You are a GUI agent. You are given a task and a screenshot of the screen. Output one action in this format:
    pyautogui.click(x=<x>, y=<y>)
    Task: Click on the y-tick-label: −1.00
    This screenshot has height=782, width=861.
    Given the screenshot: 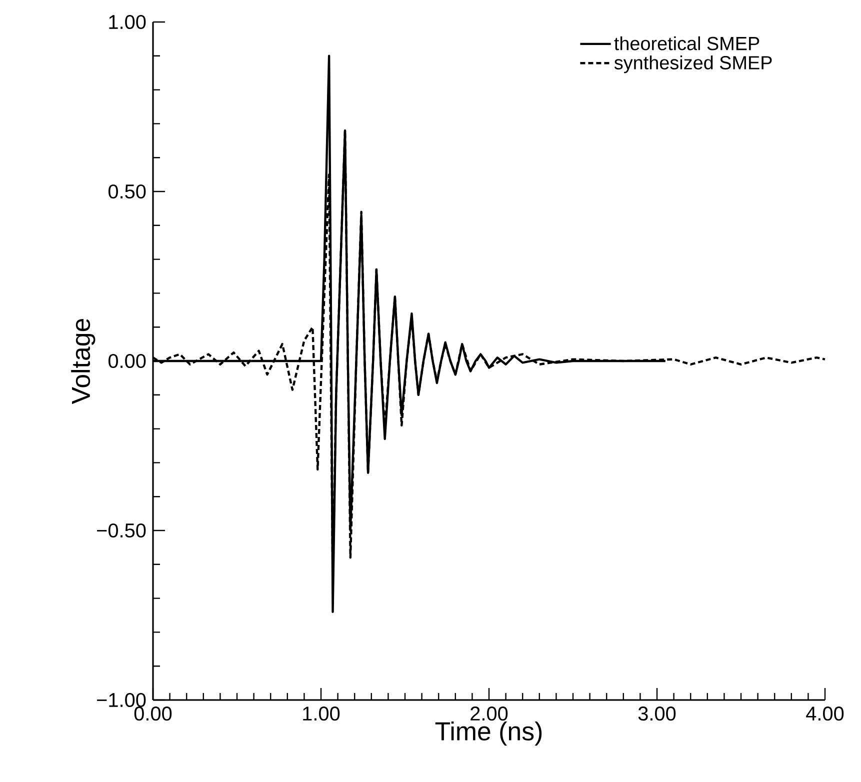 What is the action you would take?
    pyautogui.click(x=121, y=700)
    